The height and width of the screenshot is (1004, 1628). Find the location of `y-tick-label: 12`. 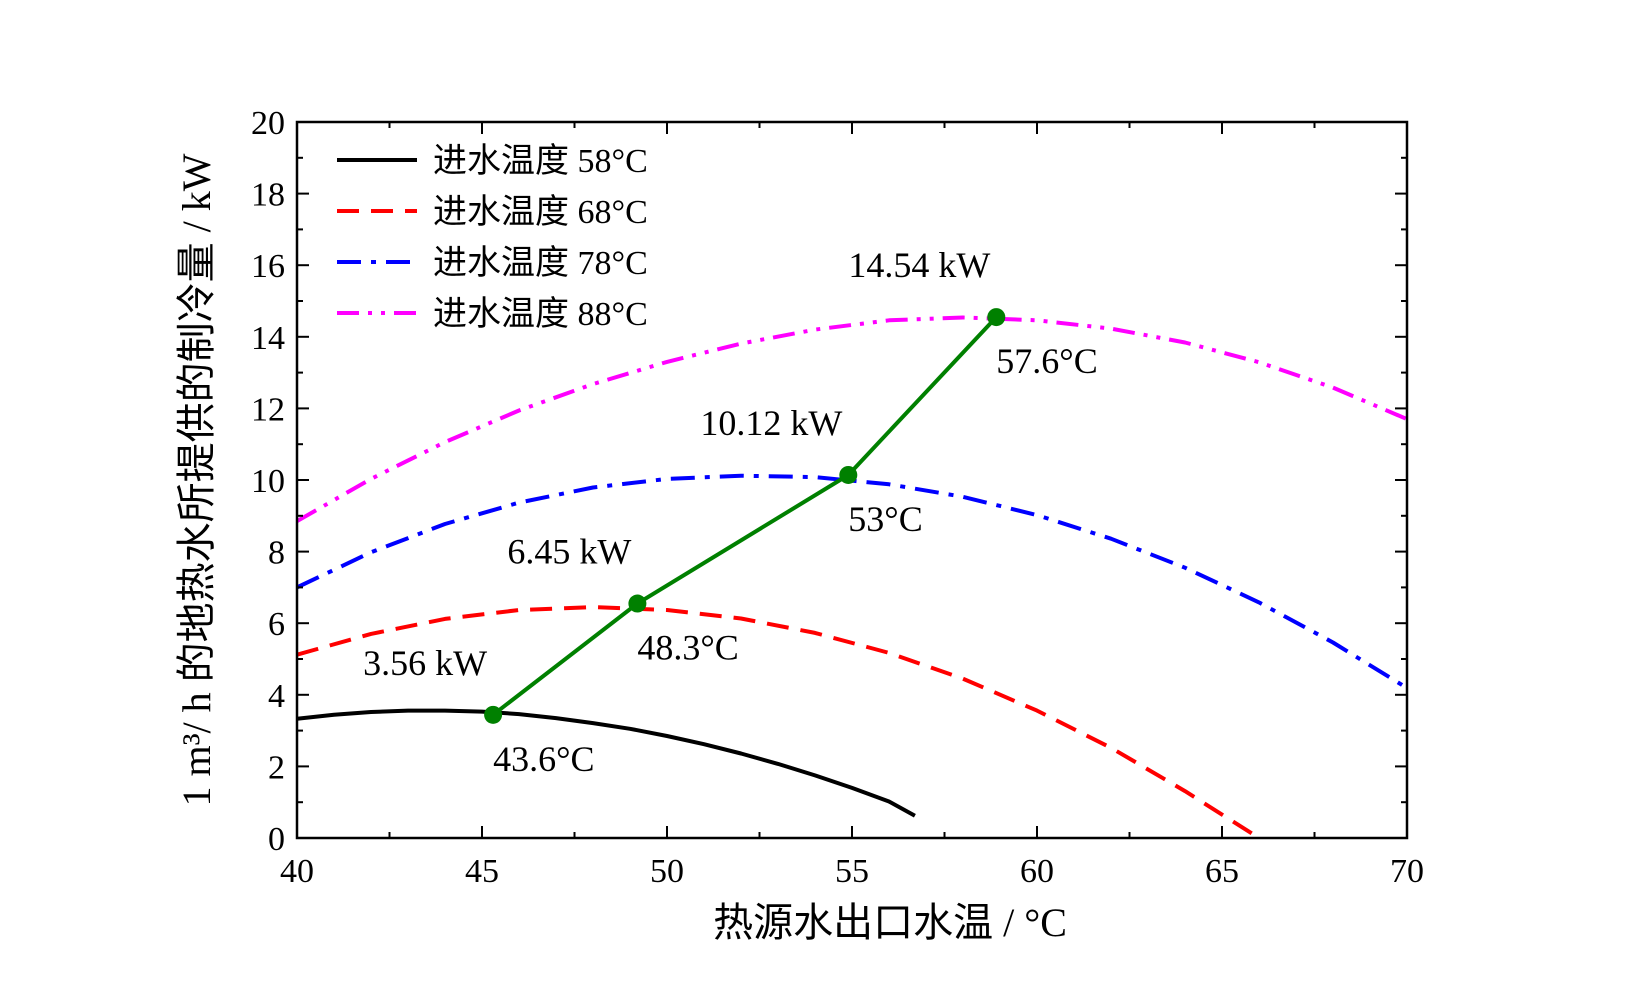

y-tick-label: 12 is located at coordinates (268, 409).